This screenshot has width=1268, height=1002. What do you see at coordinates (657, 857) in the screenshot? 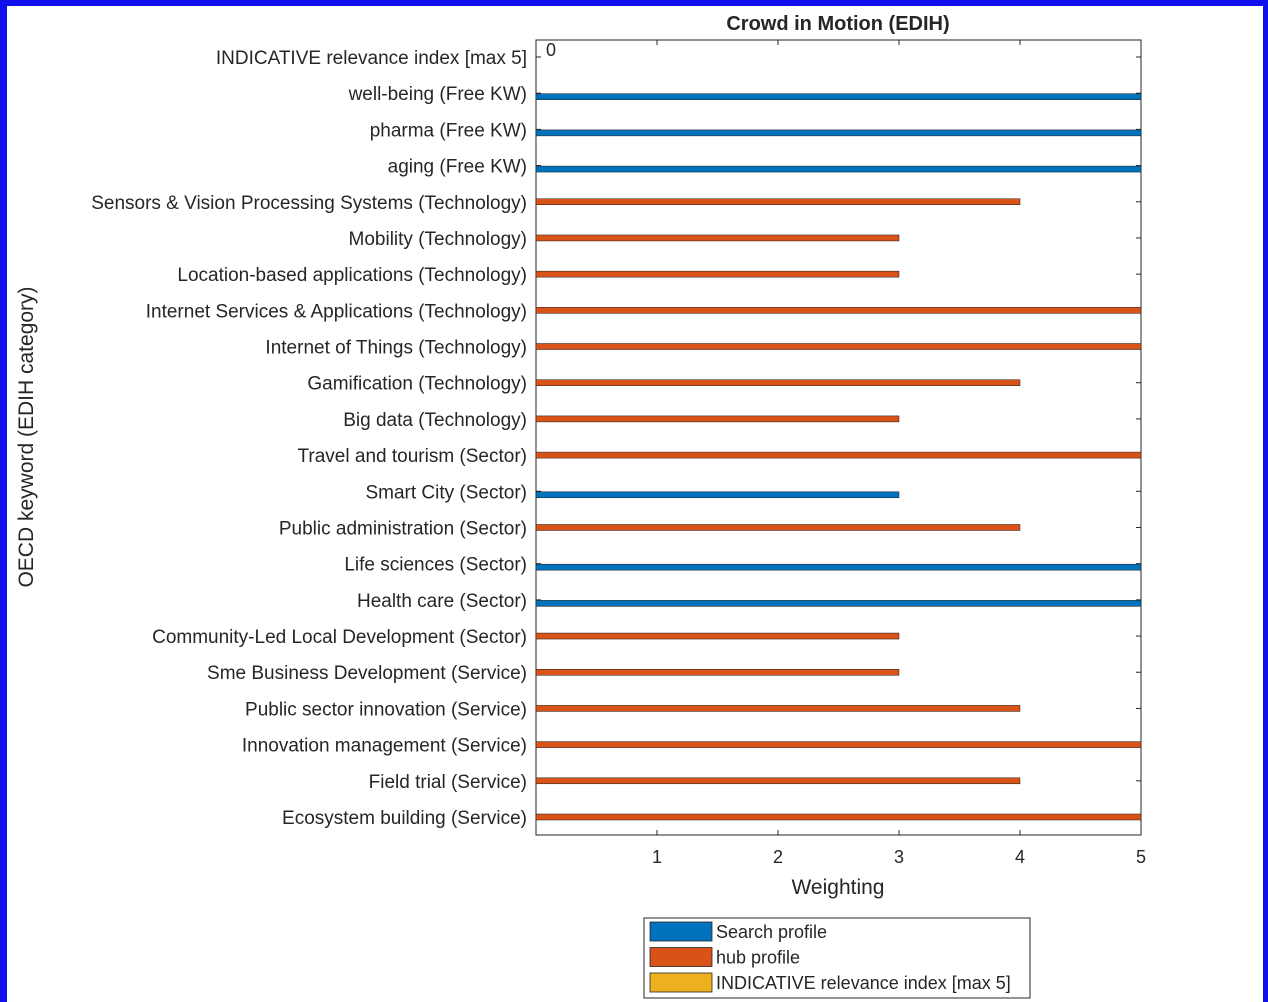
I see `x-tick-label-1: 1` at bounding box center [657, 857].